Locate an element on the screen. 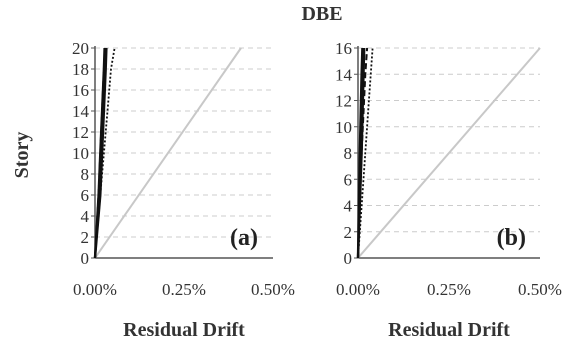 The width and height of the screenshot is (570, 349). panel-label: (b) is located at coordinates (511, 238).